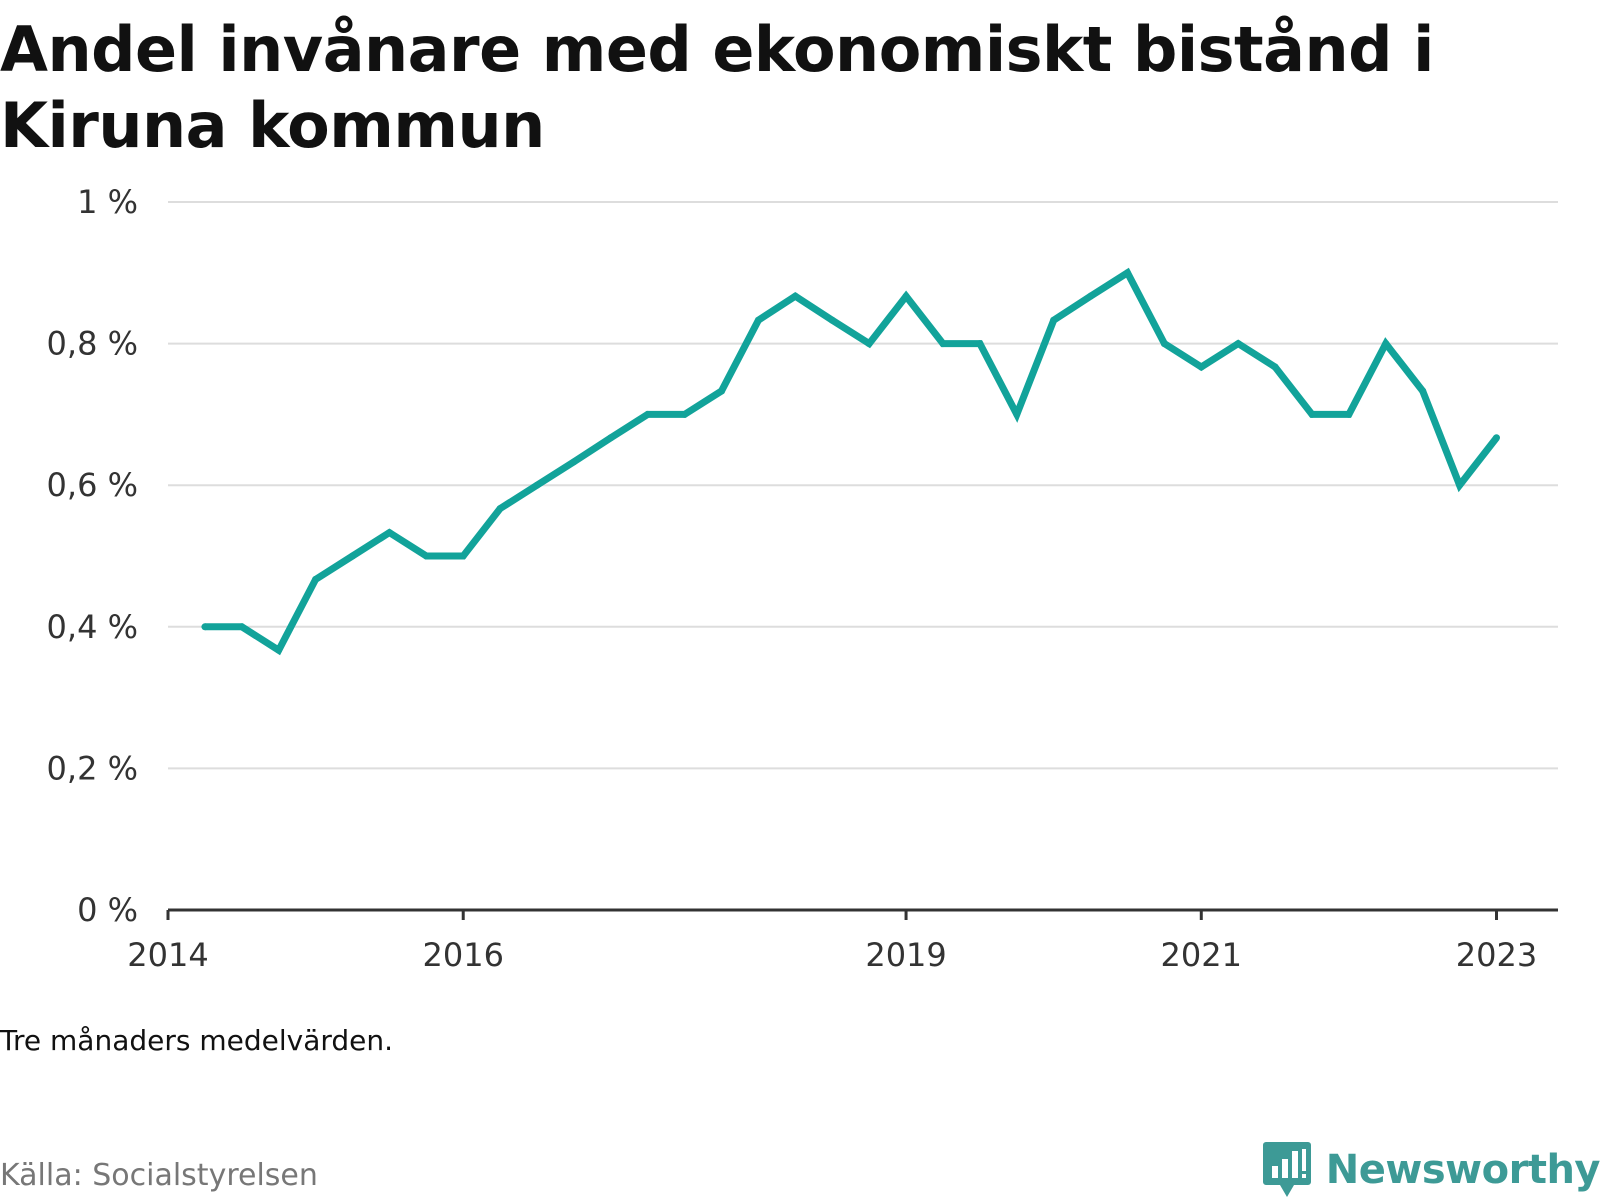 This screenshot has height=1200, width=1600. Describe the element at coordinates (842, 941) in the screenshot. I see `x-axis: 2014 2016 2019 2021 2023` at that location.